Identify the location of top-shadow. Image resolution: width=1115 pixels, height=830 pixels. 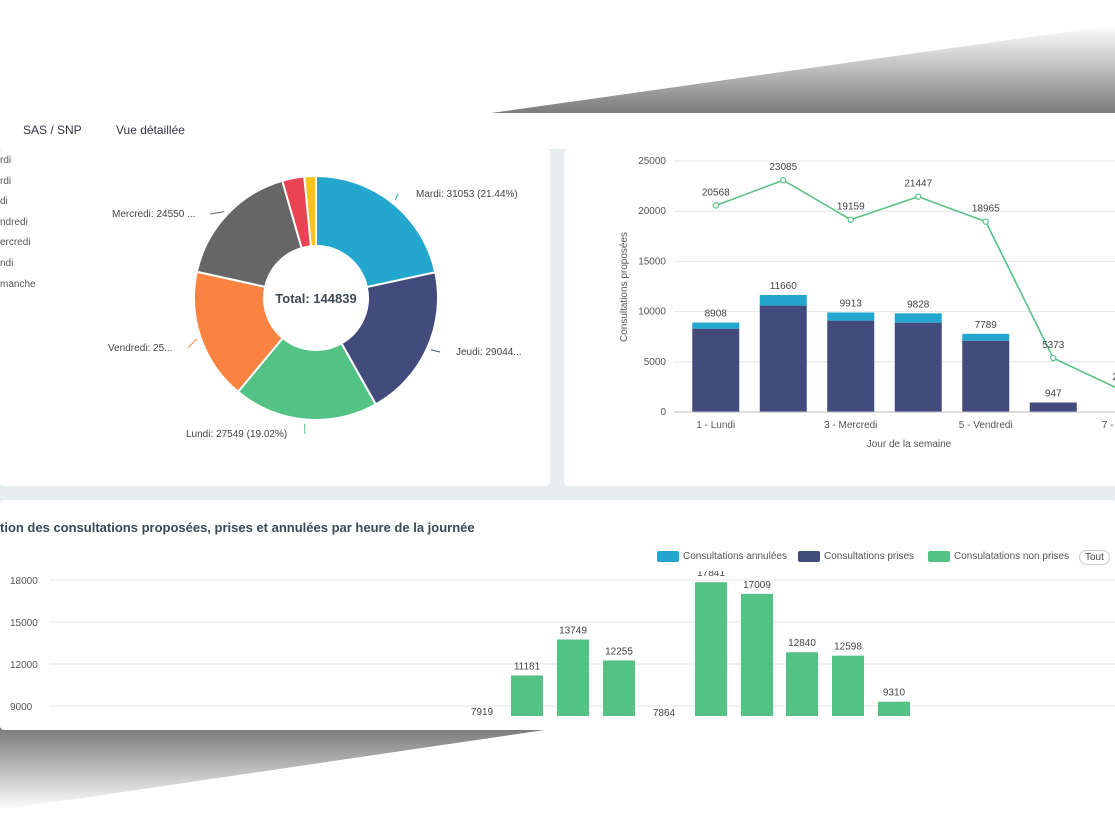
(792, 70).